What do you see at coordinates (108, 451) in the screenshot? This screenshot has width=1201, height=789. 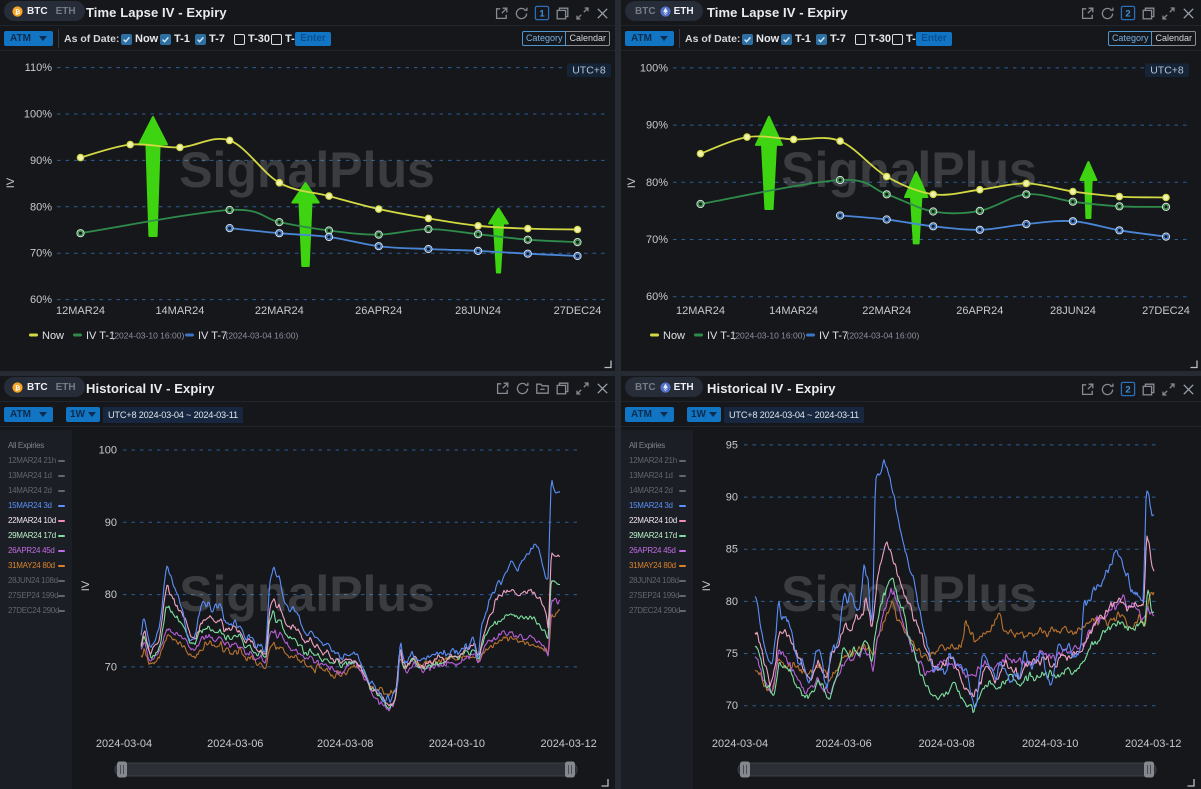 I see `svg-text: 100` at bounding box center [108, 451].